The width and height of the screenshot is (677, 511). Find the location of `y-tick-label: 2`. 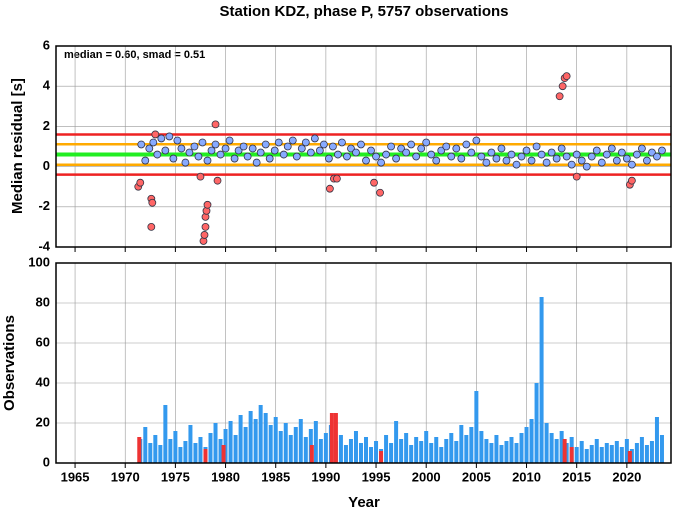

y-tick-label: 2 is located at coordinates (46, 125).